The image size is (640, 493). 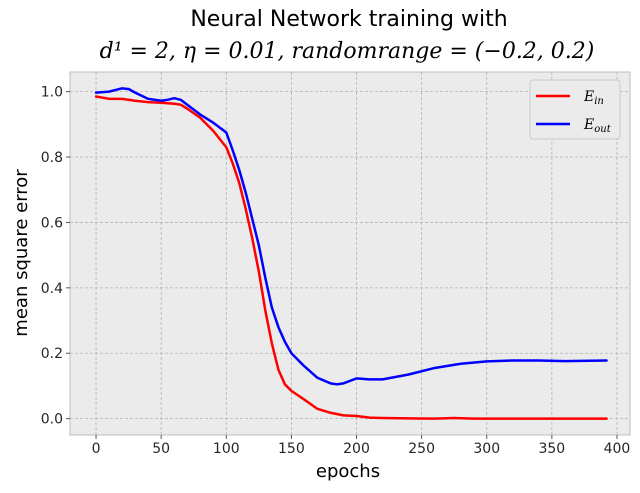 What do you see at coordinates (348, 19) in the screenshot?
I see `chart-title: Neural Network training with` at bounding box center [348, 19].